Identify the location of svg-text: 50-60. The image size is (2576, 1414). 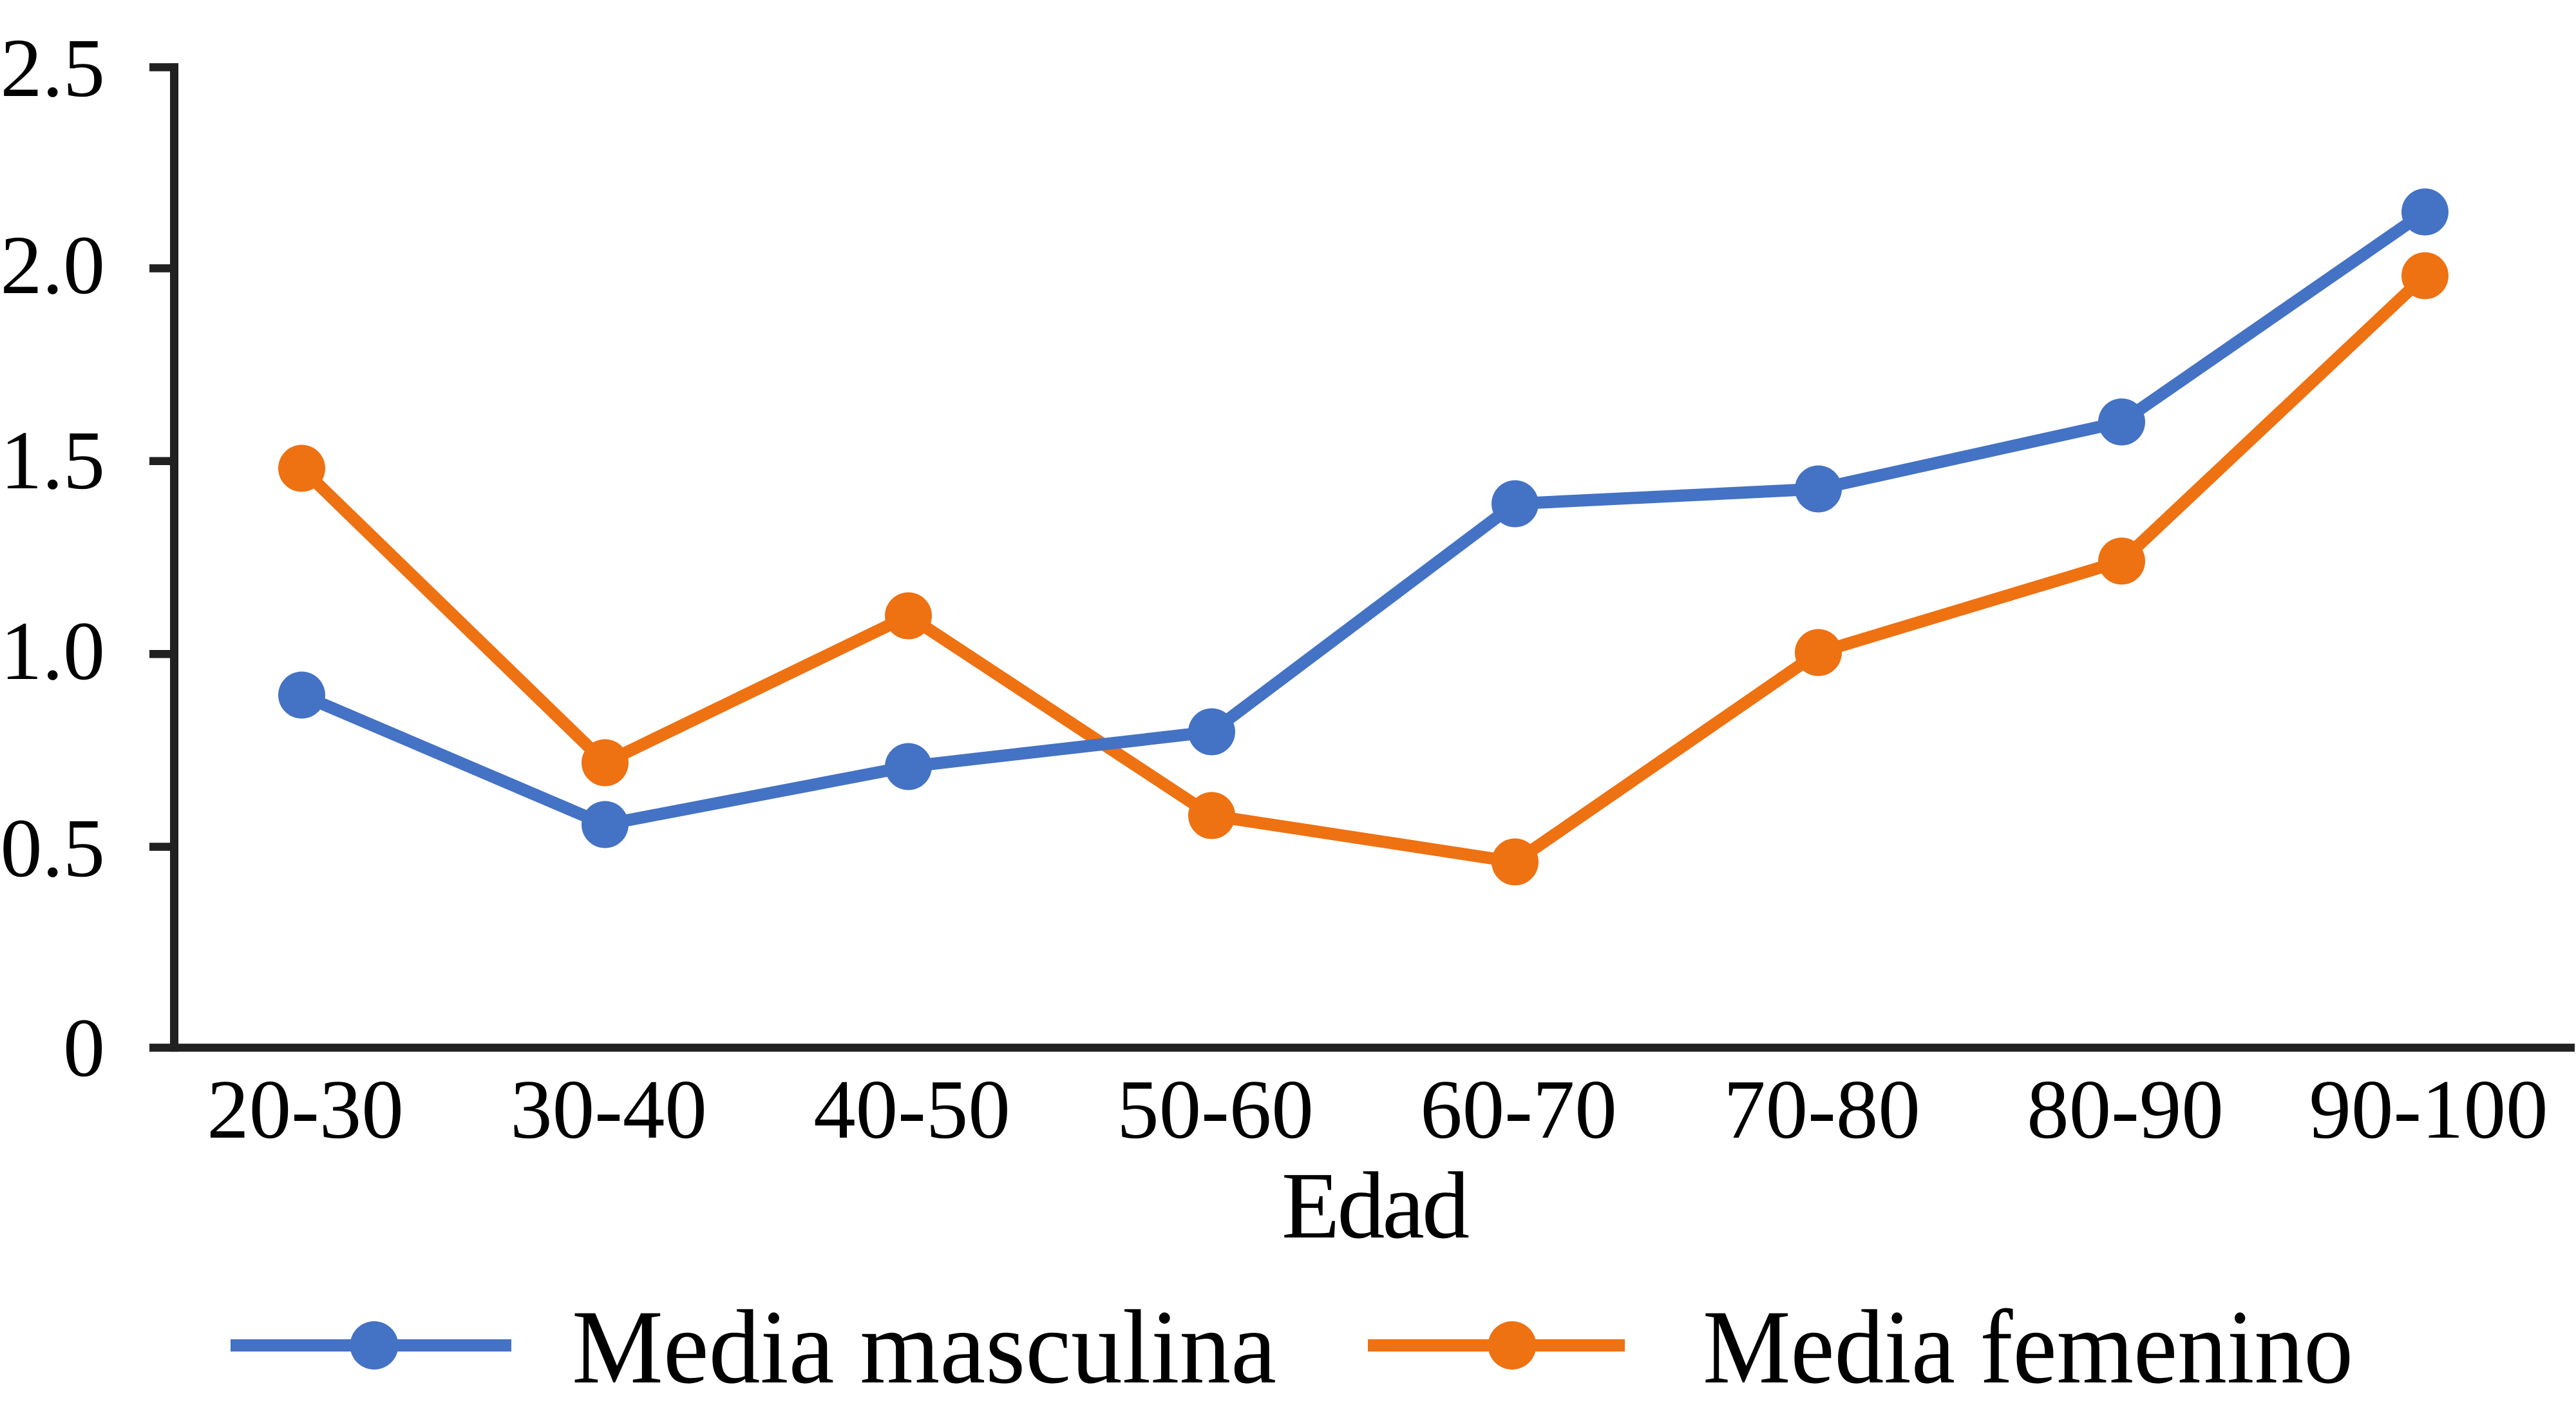
(1215, 1109).